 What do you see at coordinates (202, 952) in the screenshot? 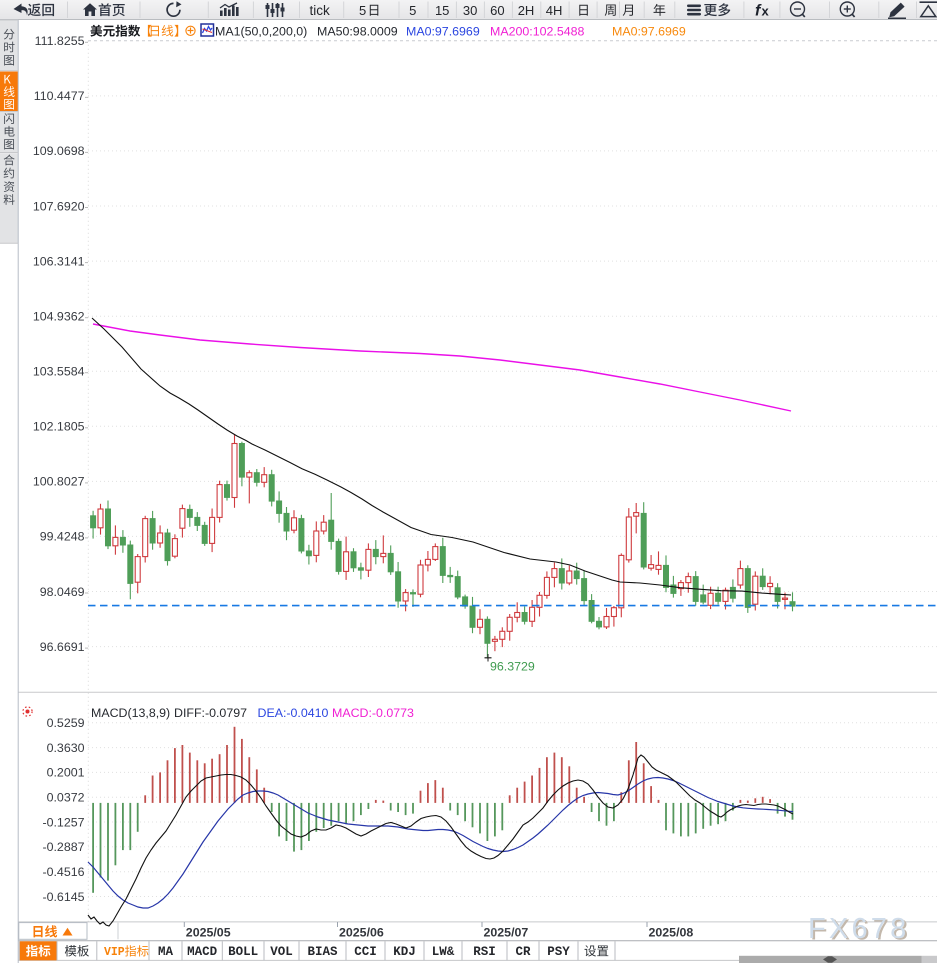
I see `svg-text: MACD` at bounding box center [202, 952].